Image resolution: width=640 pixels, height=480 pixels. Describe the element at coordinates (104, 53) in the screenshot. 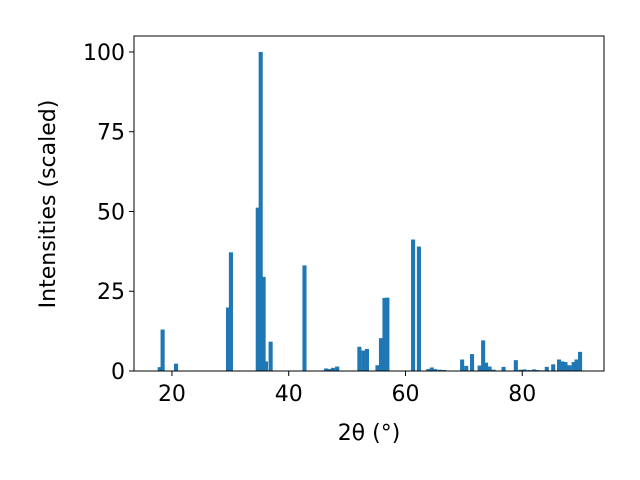

I see `y-tick-label: 100` at that location.